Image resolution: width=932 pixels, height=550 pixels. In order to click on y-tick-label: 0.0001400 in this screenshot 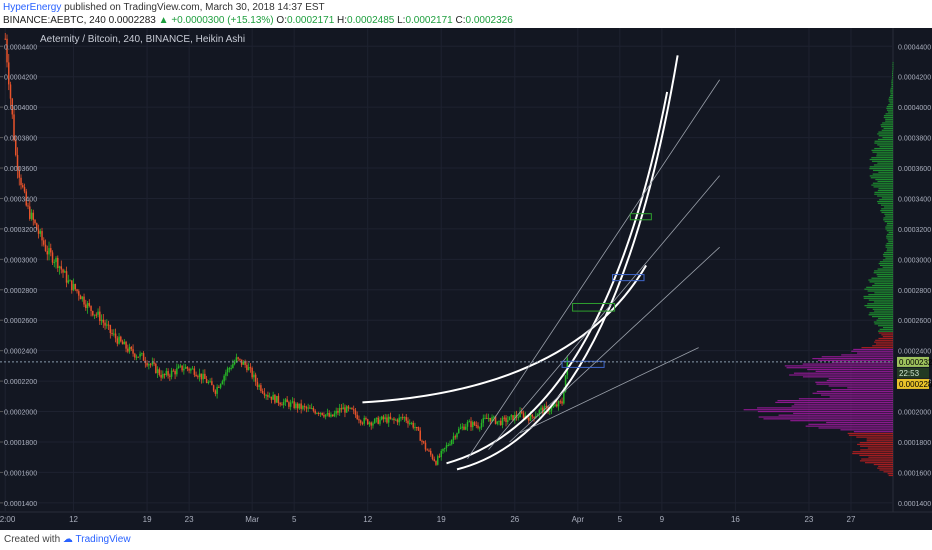, I will do `click(914, 504)`.